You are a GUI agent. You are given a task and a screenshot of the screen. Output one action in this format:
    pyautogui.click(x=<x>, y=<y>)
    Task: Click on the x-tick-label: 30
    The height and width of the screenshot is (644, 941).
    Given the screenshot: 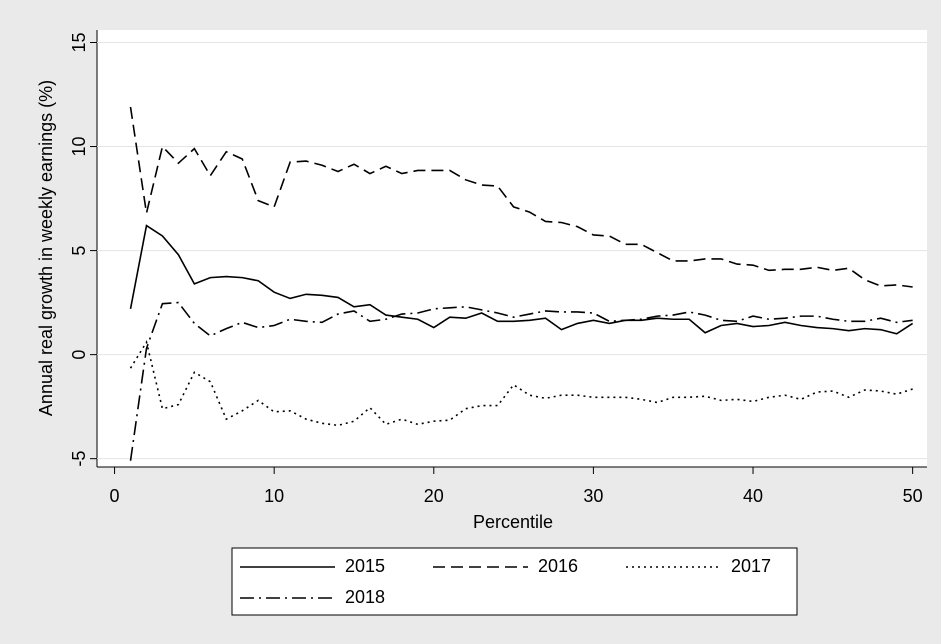 What is the action you would take?
    pyautogui.click(x=593, y=496)
    